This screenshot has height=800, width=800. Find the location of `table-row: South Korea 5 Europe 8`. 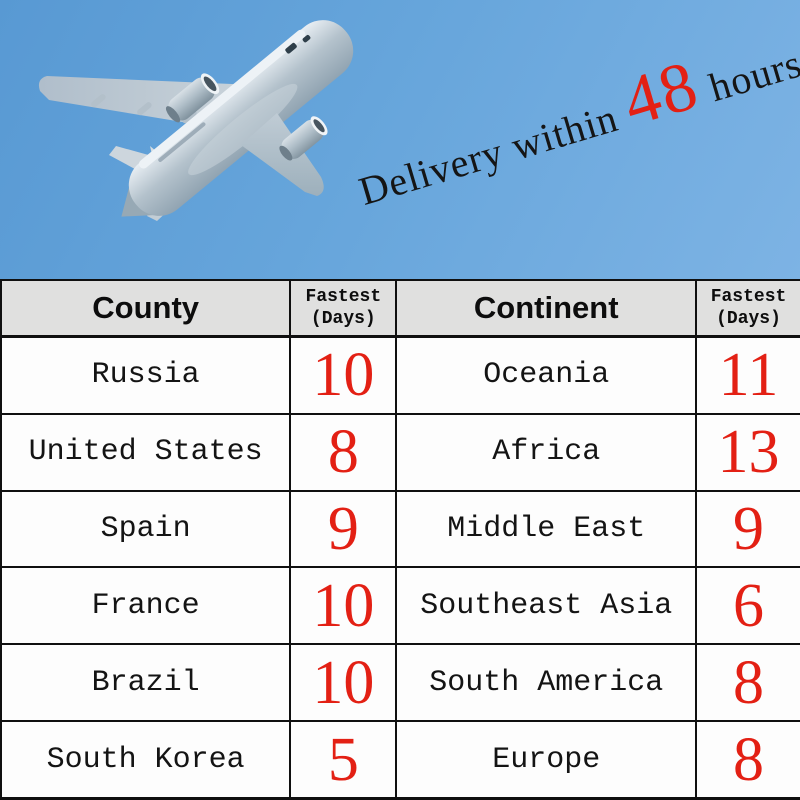

table-row: South Korea 5 Europe 8 is located at coordinates (401, 759).